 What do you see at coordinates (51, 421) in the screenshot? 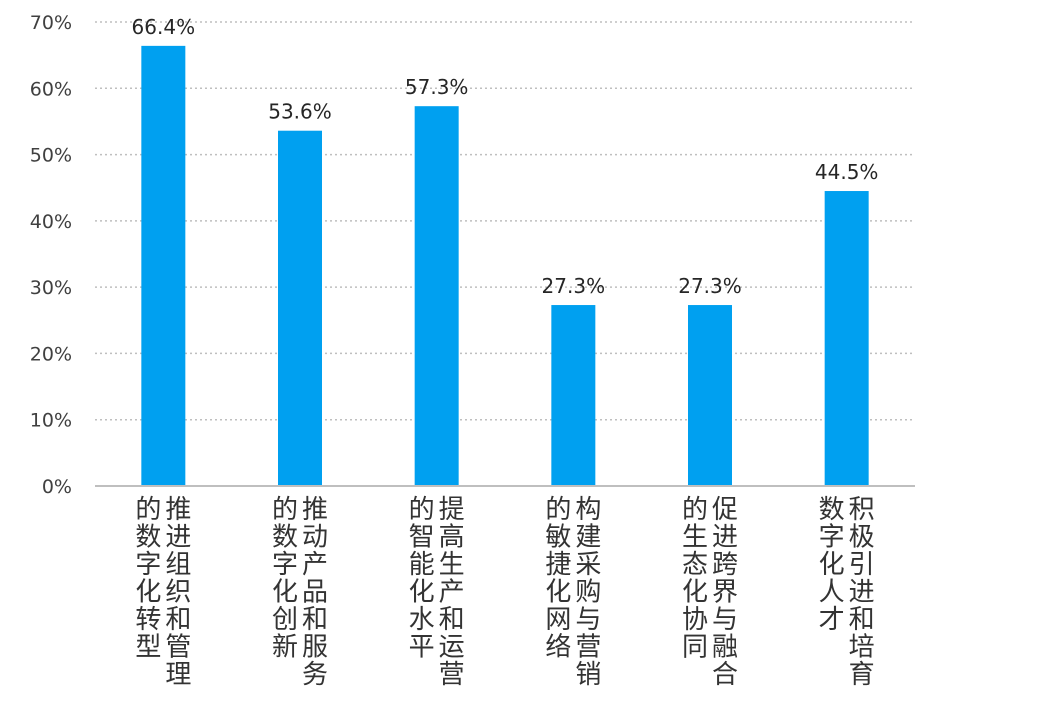
I see `y-tick-label: 10%` at bounding box center [51, 421].